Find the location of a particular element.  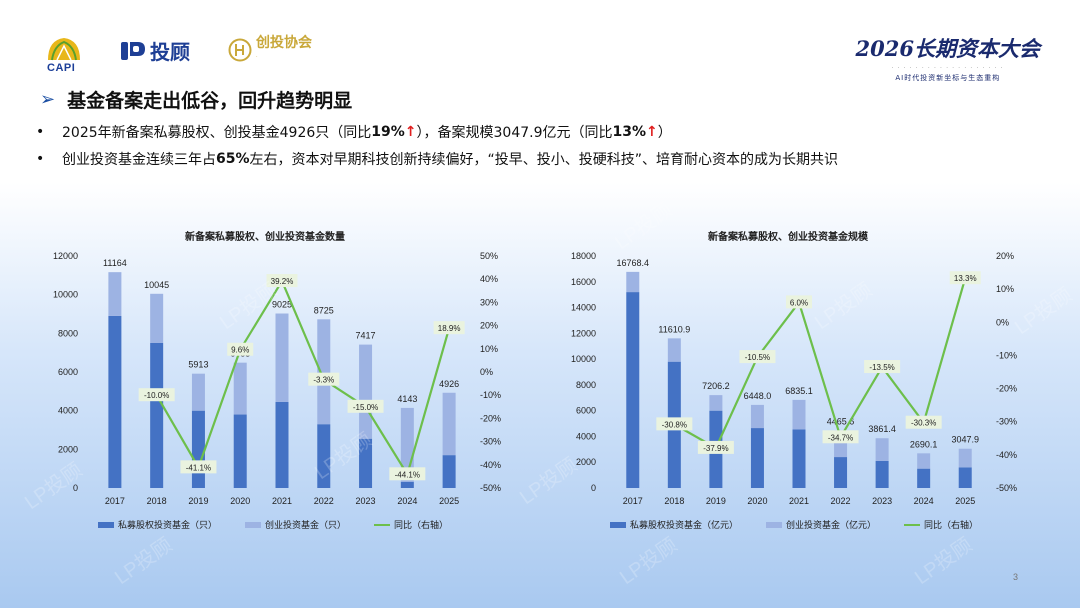

bar-total-label: 7206.2 is located at coordinates (716, 386).